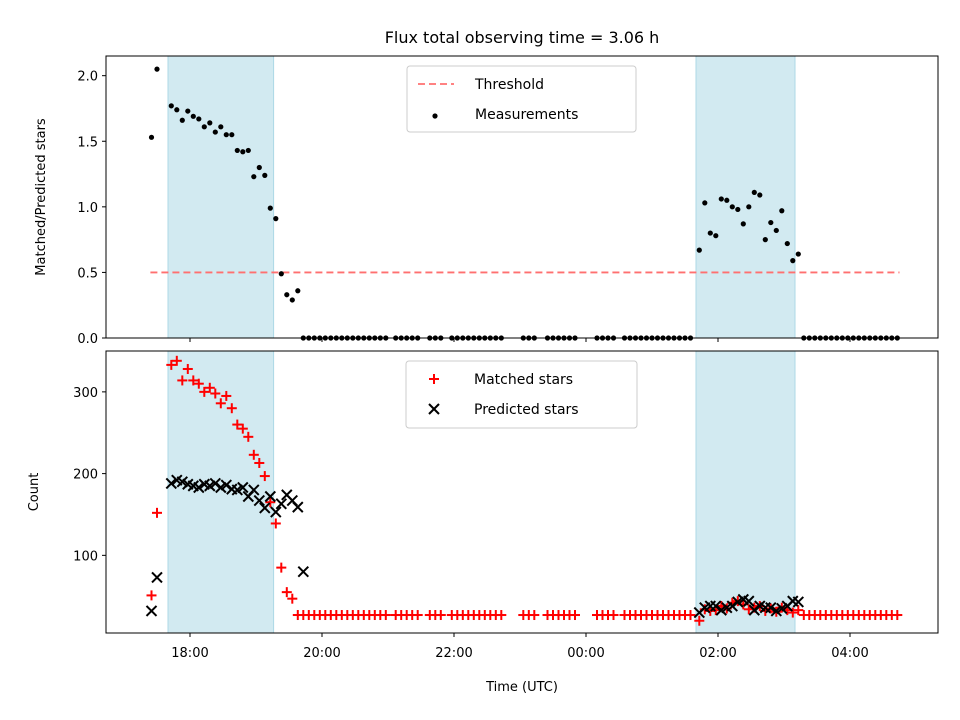  Describe the element at coordinates (189, 653) in the screenshot. I see `x-tick-label: 18:00` at that location.